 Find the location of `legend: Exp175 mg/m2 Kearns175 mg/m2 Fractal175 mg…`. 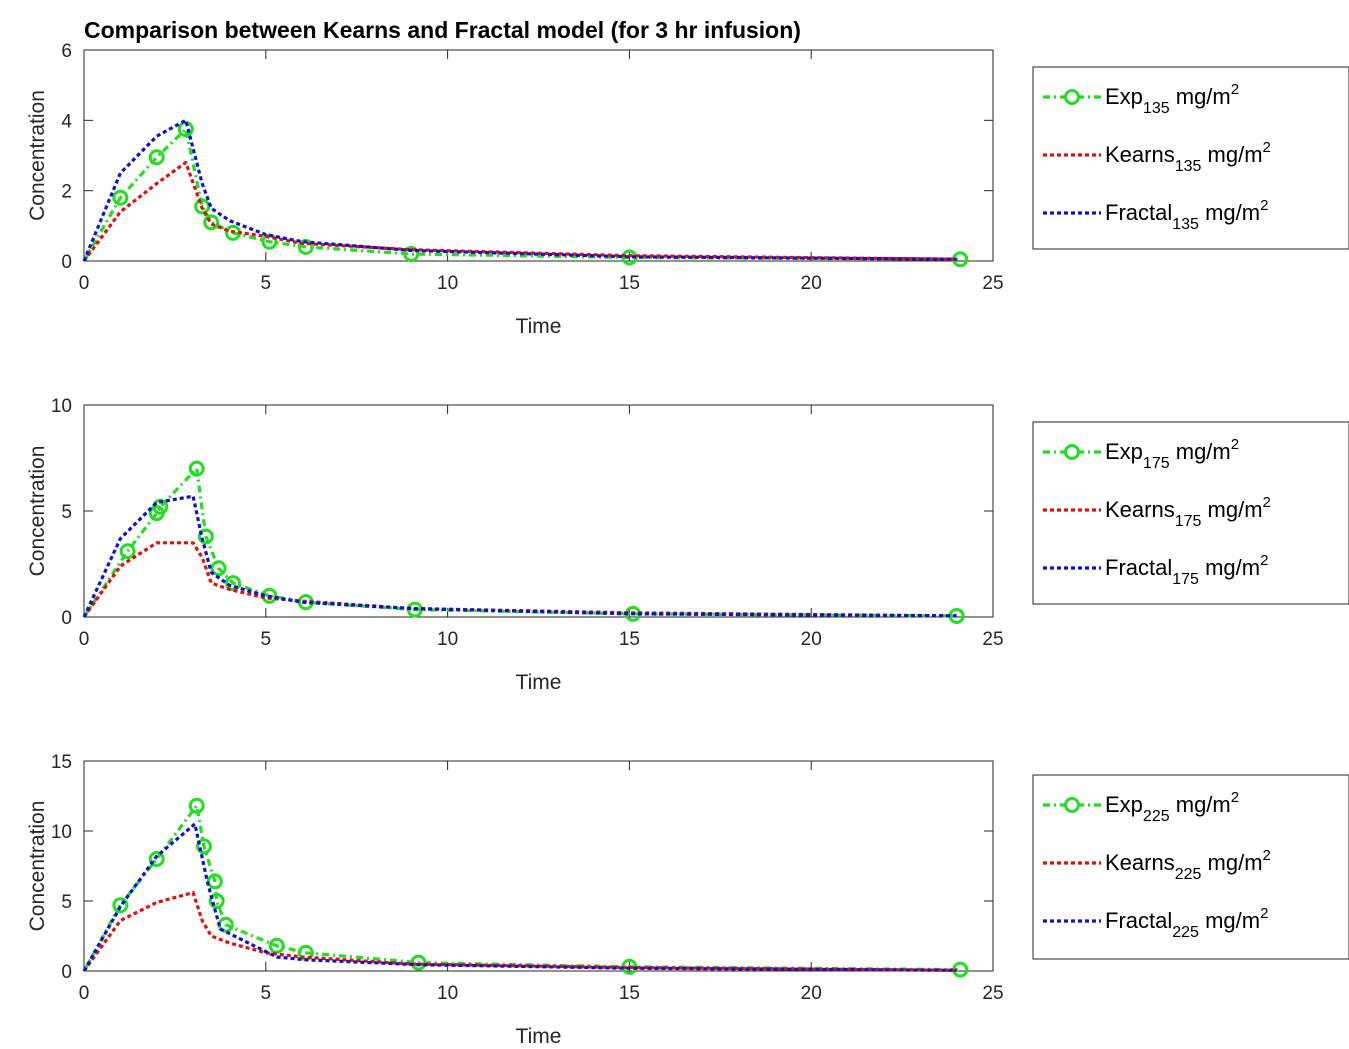

legend: Exp175 mg/m2 Kearns175 mg/m2 Fractal175 mg… is located at coordinates (1190, 513).